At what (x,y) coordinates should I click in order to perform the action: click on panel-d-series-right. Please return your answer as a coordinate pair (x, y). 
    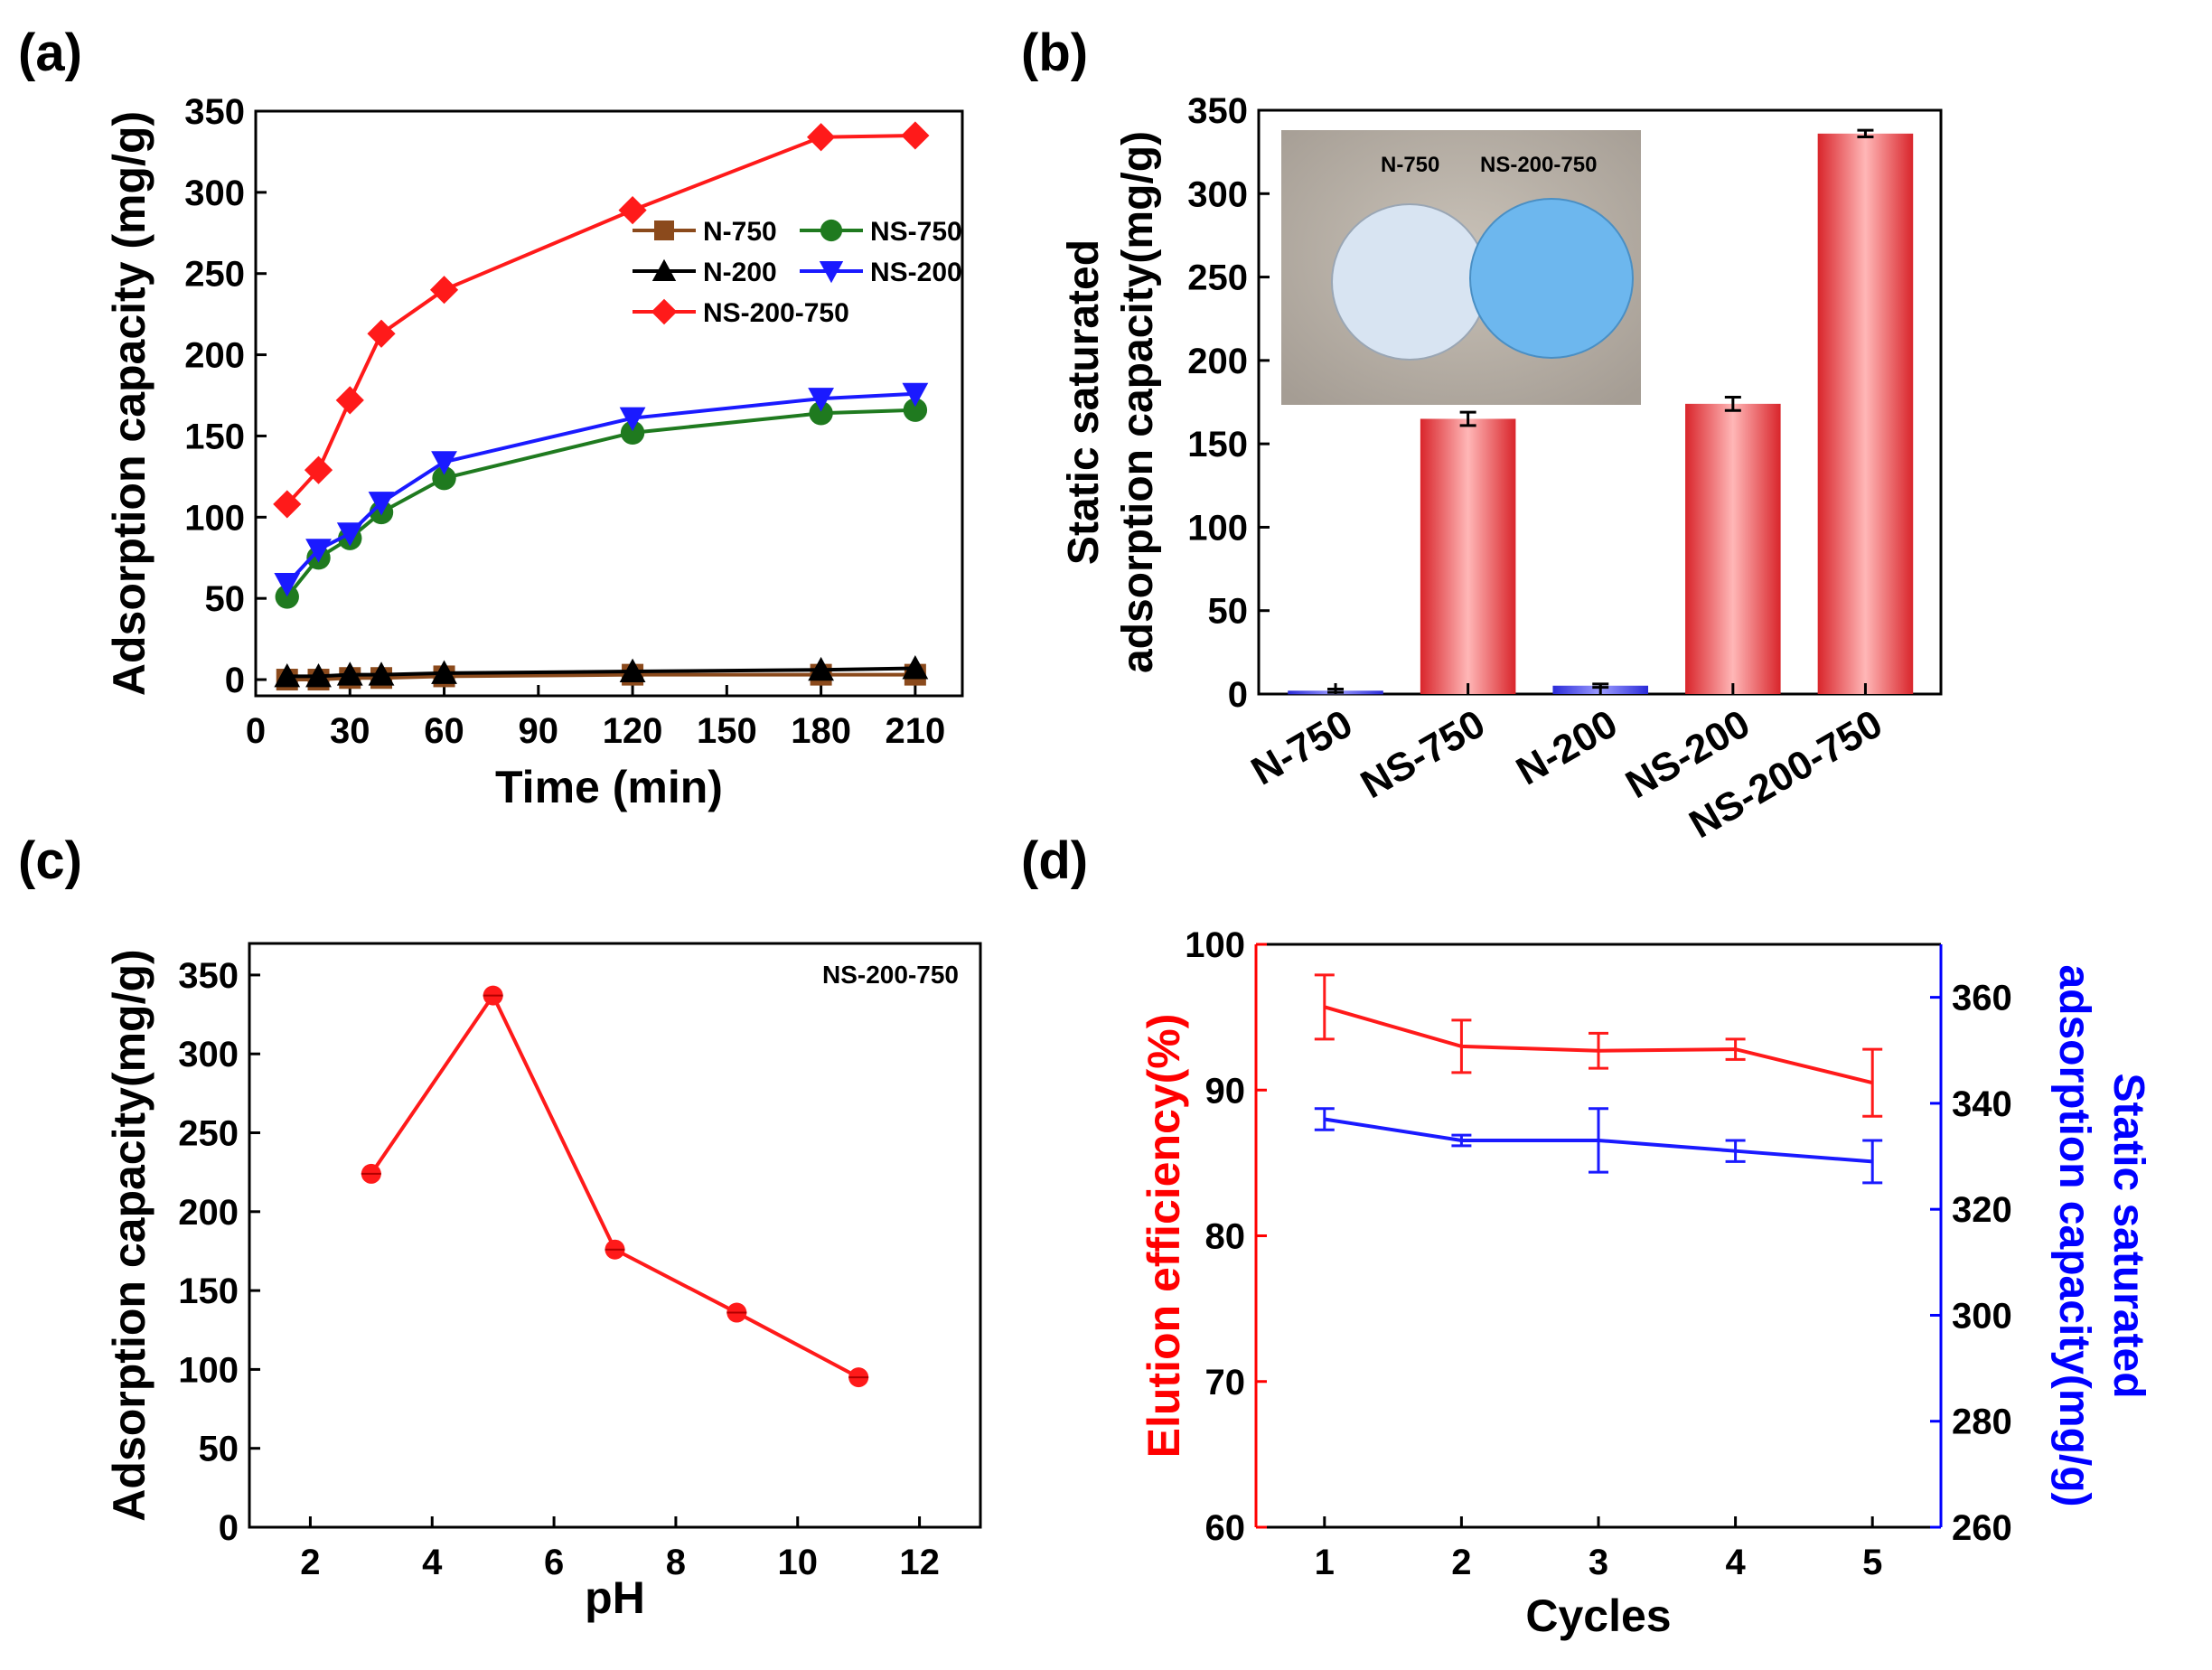
    Looking at the image, I should click on (1598, 1146).